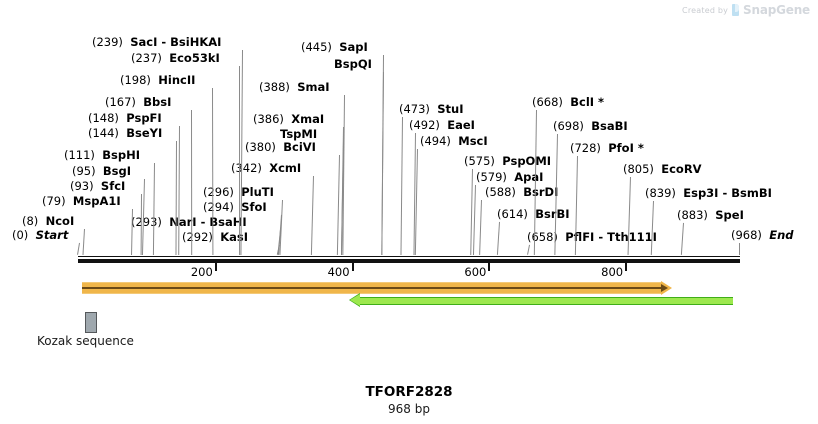  Describe the element at coordinates (125, 118) in the screenshot. I see `site-label-pspfi: (148) PspFI` at that location.